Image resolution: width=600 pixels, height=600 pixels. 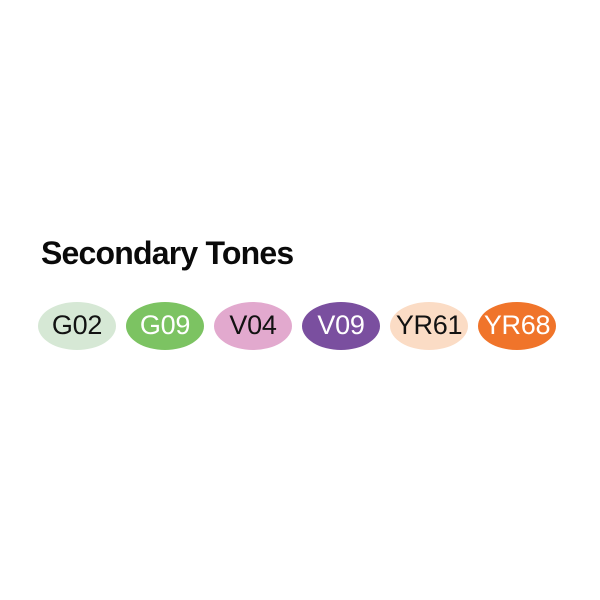 I want to click on color-swatch-v09: V09, so click(x=341, y=326).